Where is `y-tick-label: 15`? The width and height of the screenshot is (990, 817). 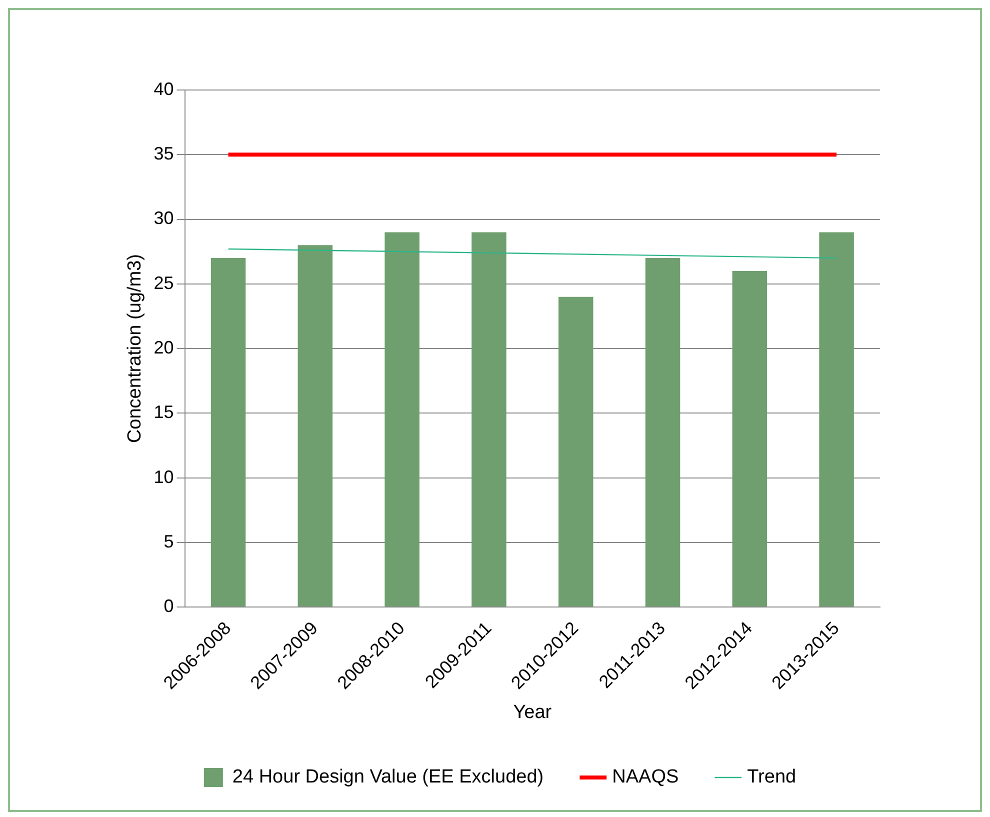
y-tick-label: 15 is located at coordinates (164, 412).